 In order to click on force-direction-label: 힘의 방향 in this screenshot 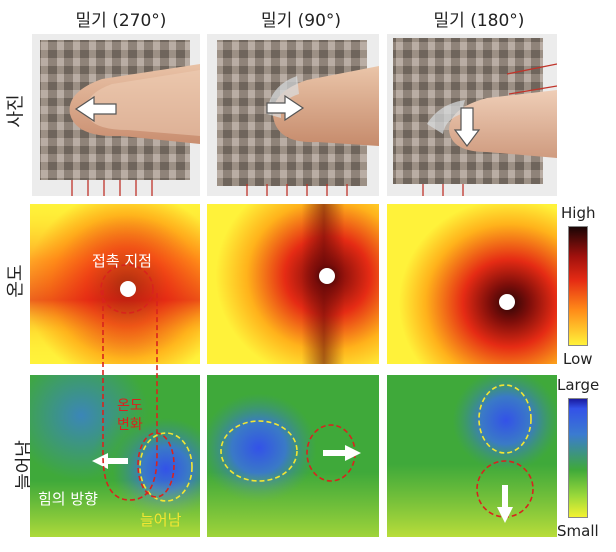, I will do `click(68, 499)`.